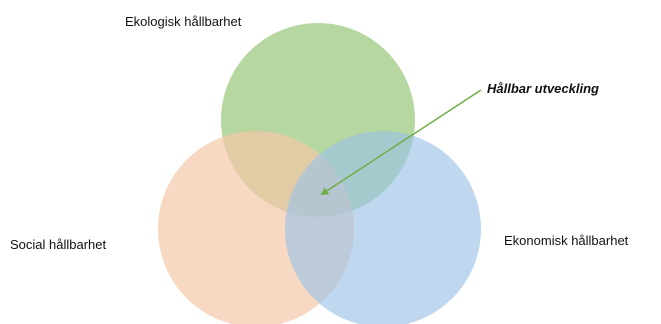 The width and height of the screenshot is (661, 324). I want to click on ekonomisk-label: Ekonomisk hållbarhet, so click(566, 240).